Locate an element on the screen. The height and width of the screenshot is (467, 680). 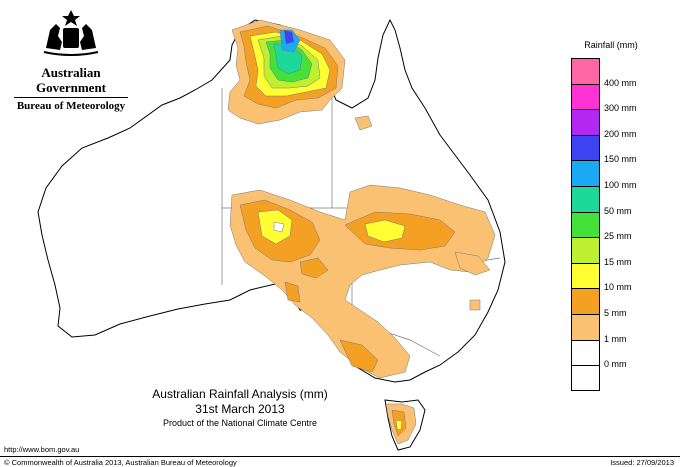
tas-rain-region is located at coordinates (401, 424).